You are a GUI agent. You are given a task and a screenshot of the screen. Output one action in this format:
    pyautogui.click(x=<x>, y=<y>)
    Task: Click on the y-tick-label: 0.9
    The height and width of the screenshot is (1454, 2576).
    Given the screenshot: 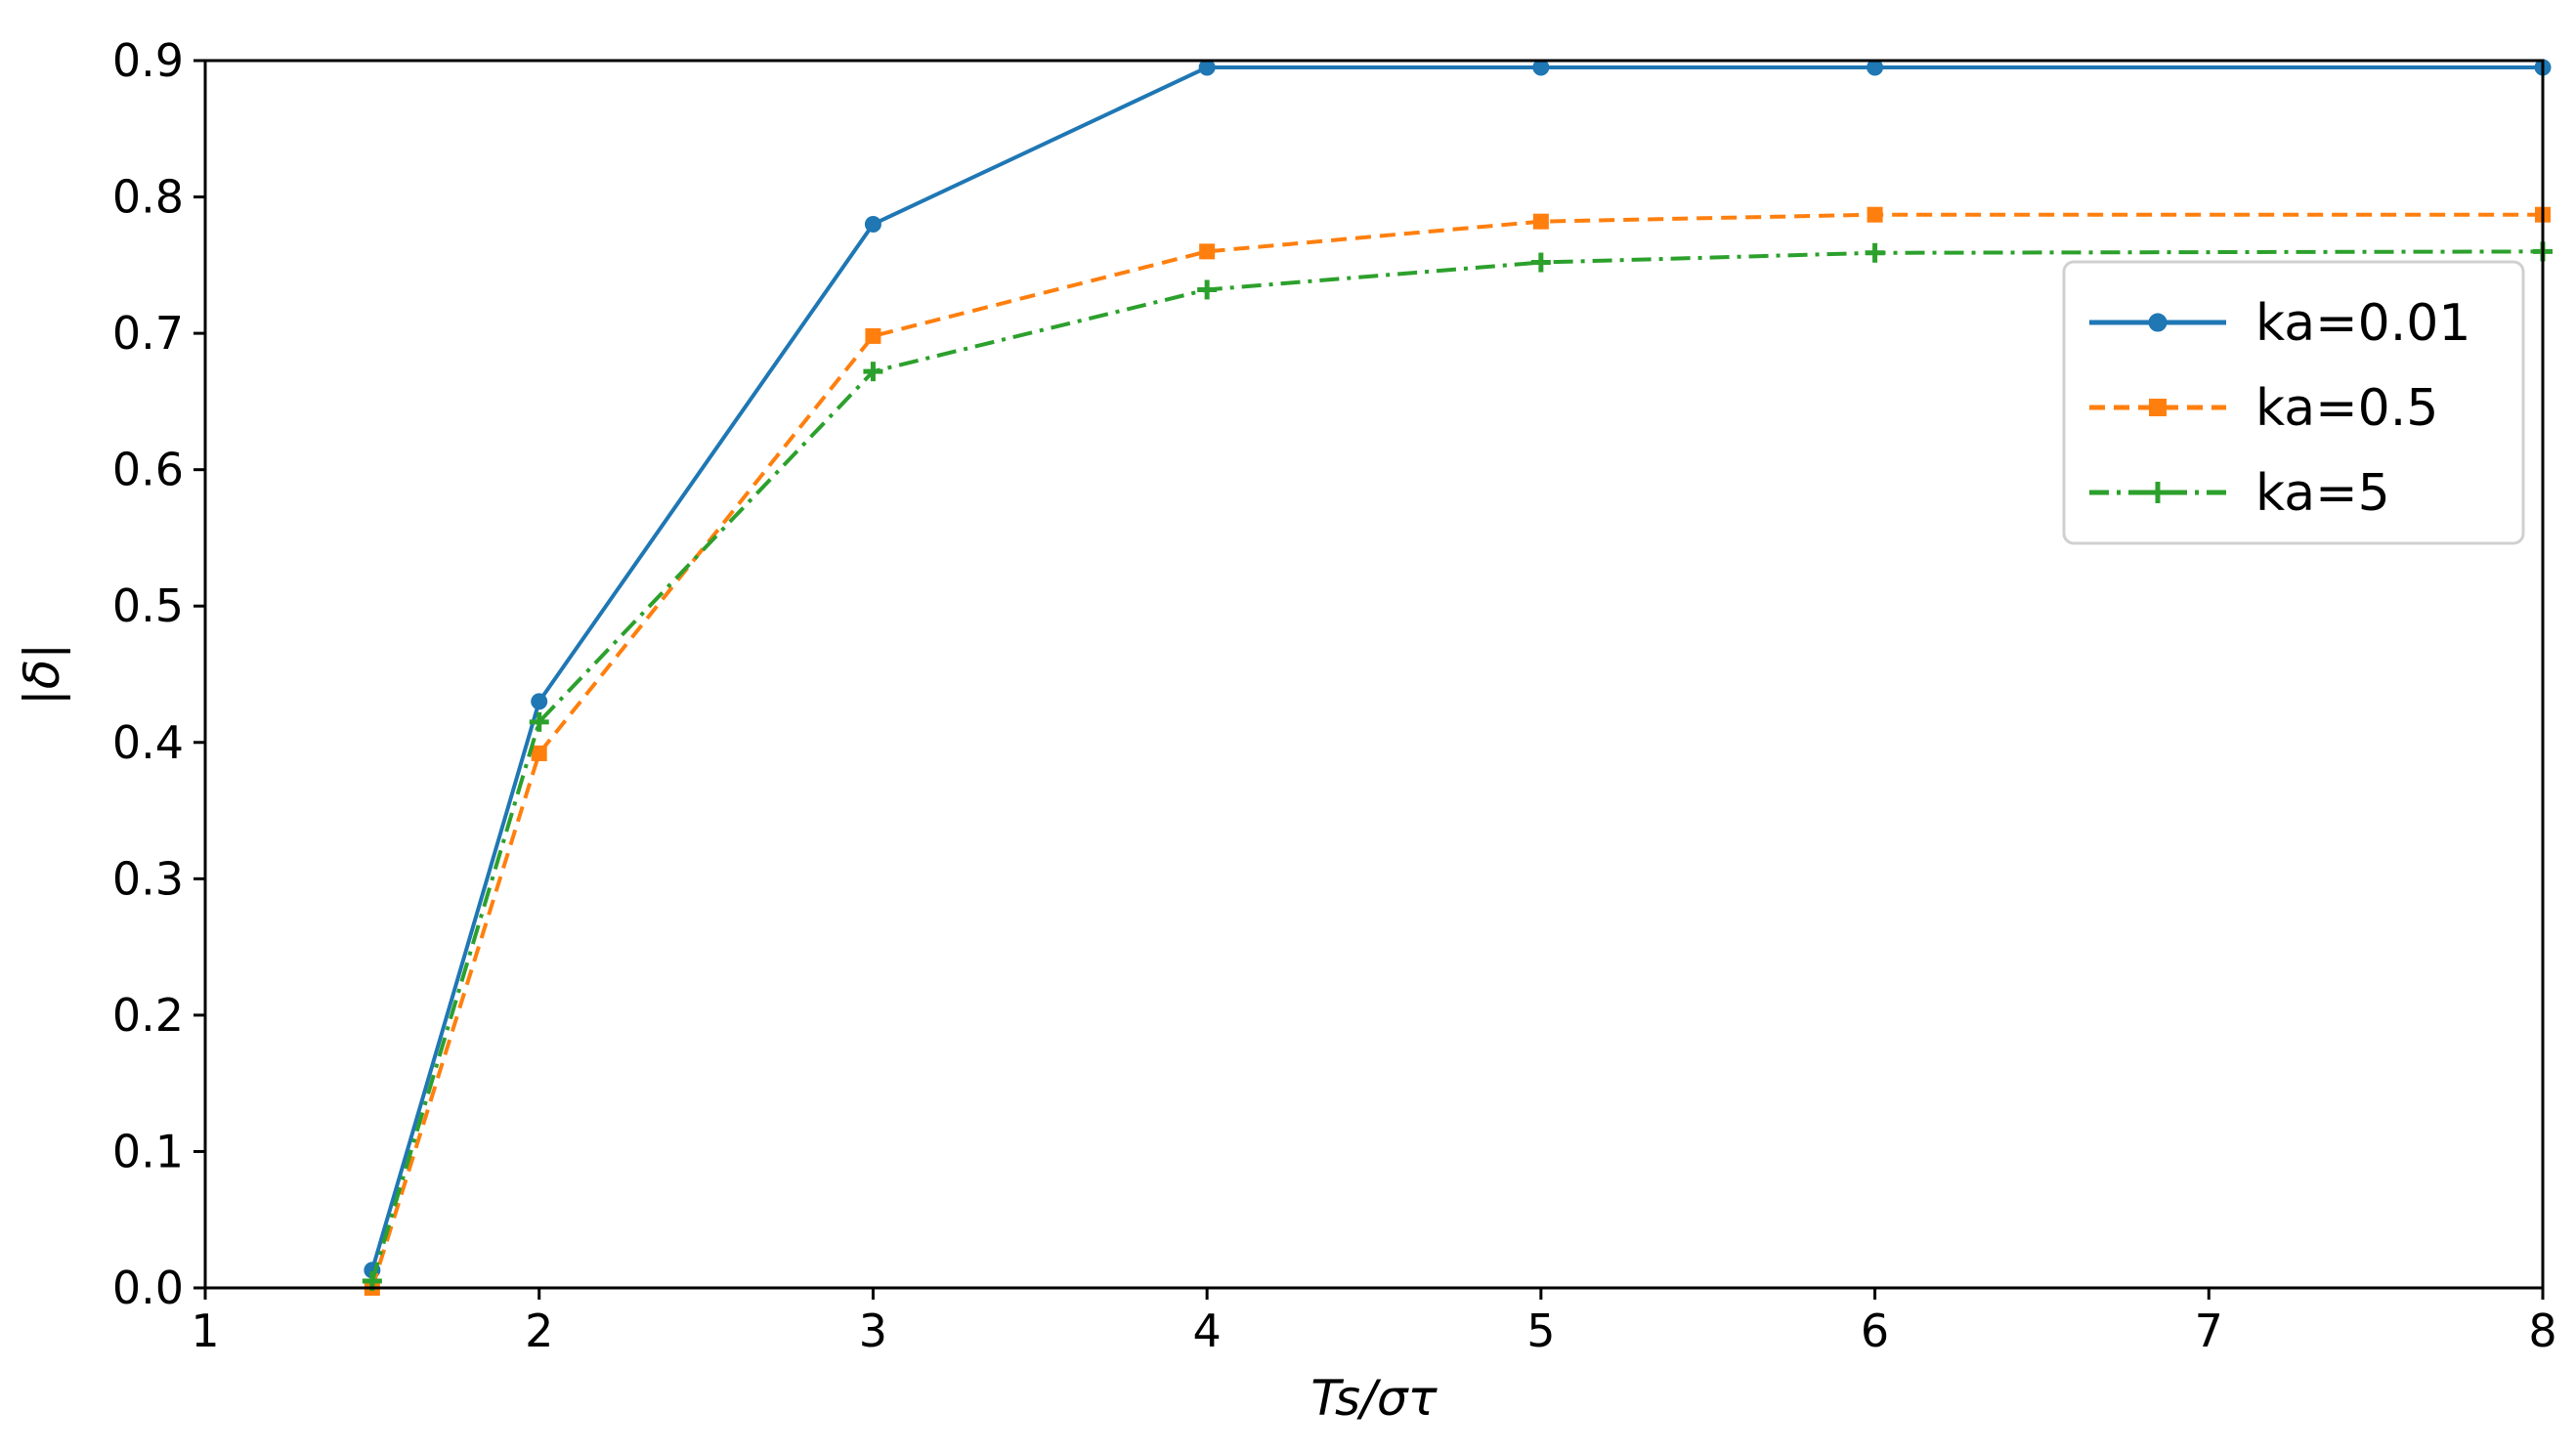 What is the action you would take?
    pyautogui.click(x=148, y=60)
    